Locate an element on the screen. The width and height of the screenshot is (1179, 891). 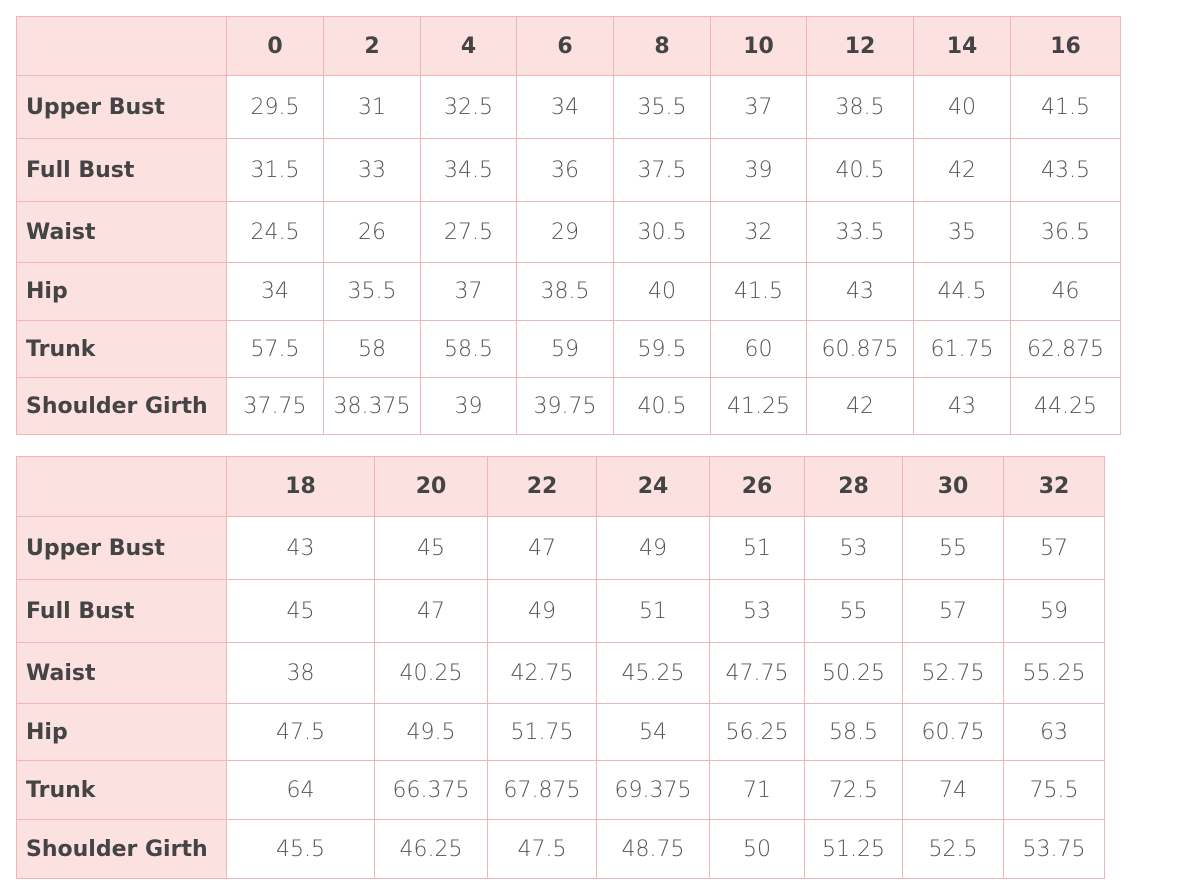
measurement: 58 is located at coordinates (372, 349).